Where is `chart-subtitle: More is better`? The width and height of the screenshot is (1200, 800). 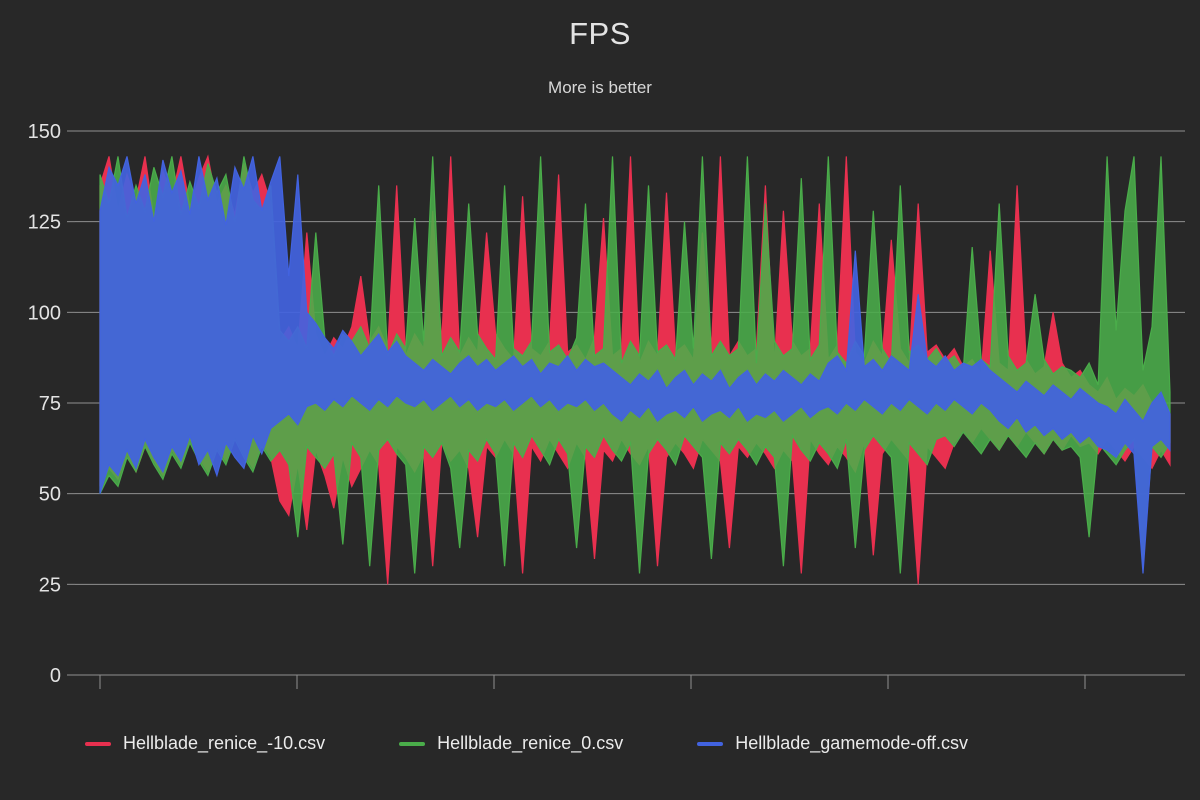
chart-subtitle: More is better is located at coordinates (600, 87).